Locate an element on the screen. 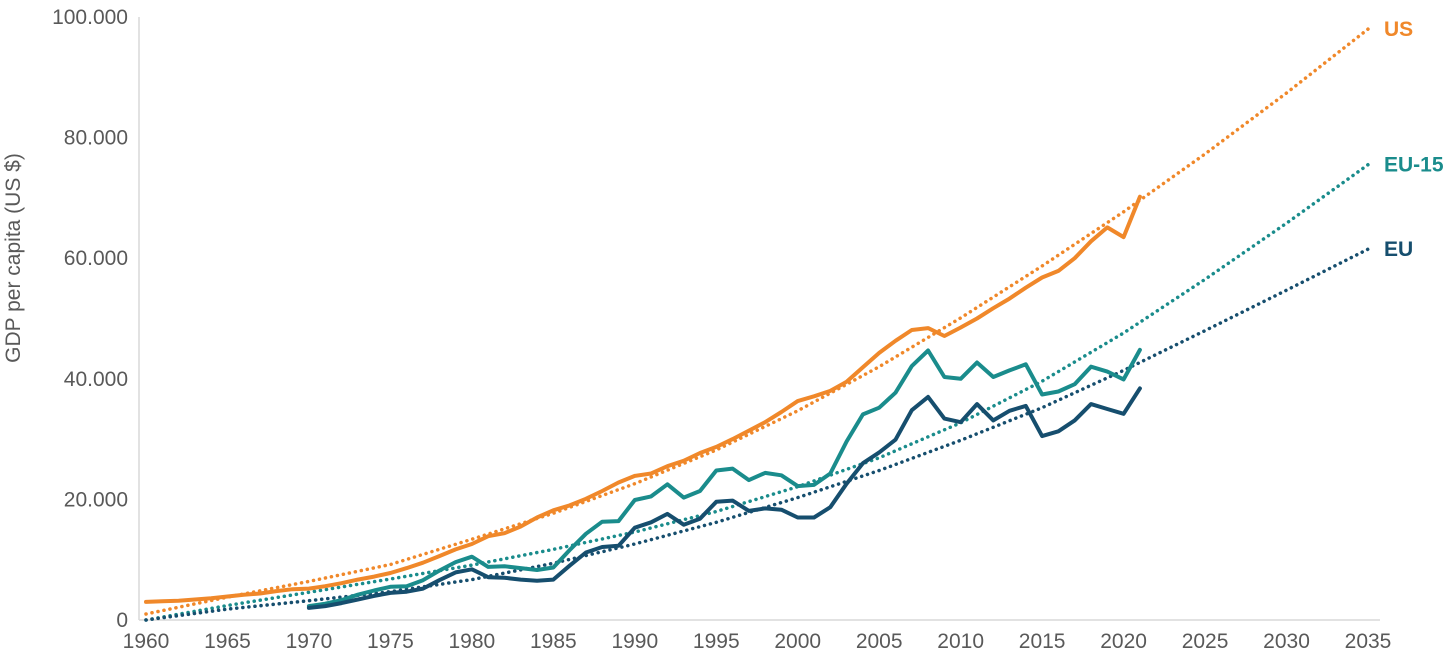  series-label-us: US is located at coordinates (1398, 29).